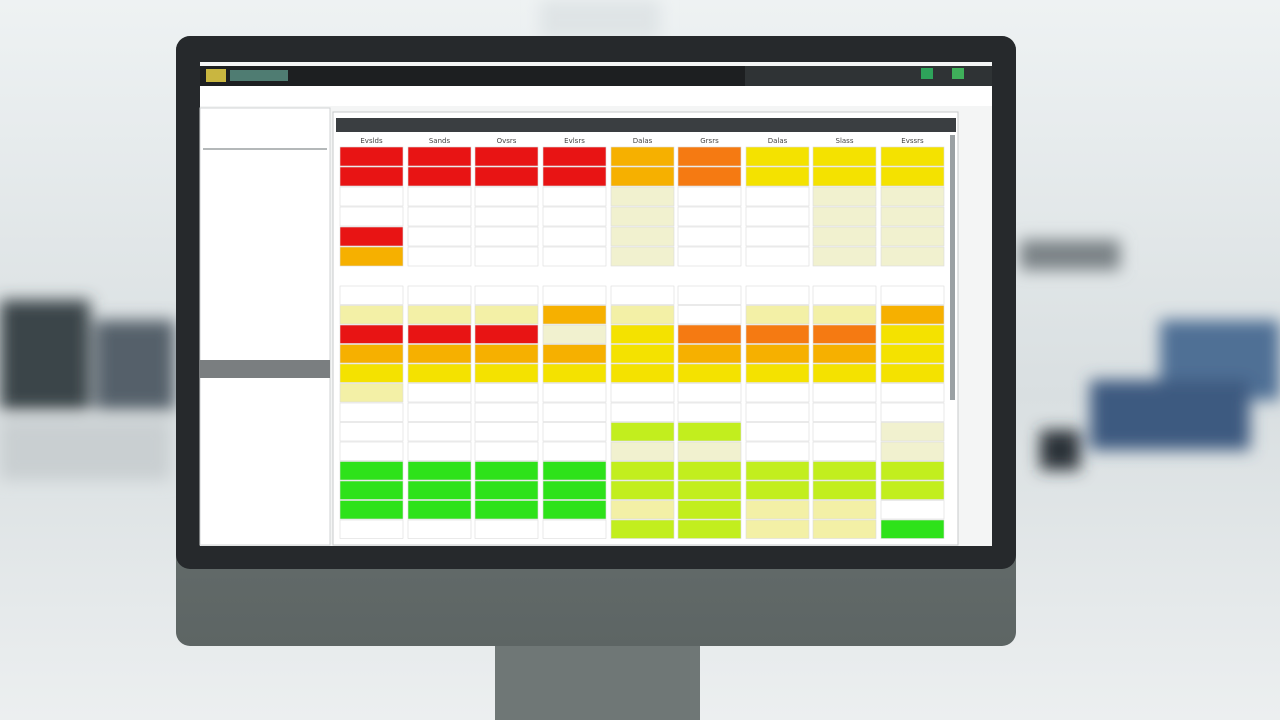 The height and width of the screenshot is (720, 1280). Describe the element at coordinates (596, 96) in the screenshot. I see `menu-bar` at that location.